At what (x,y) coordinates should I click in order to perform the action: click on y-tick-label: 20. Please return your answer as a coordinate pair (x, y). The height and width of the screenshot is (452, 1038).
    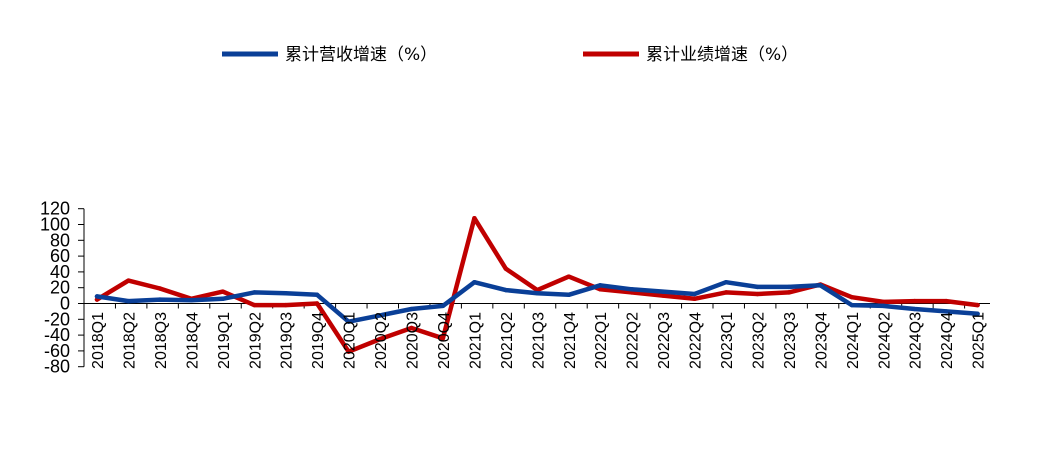
    Looking at the image, I should click on (60, 288).